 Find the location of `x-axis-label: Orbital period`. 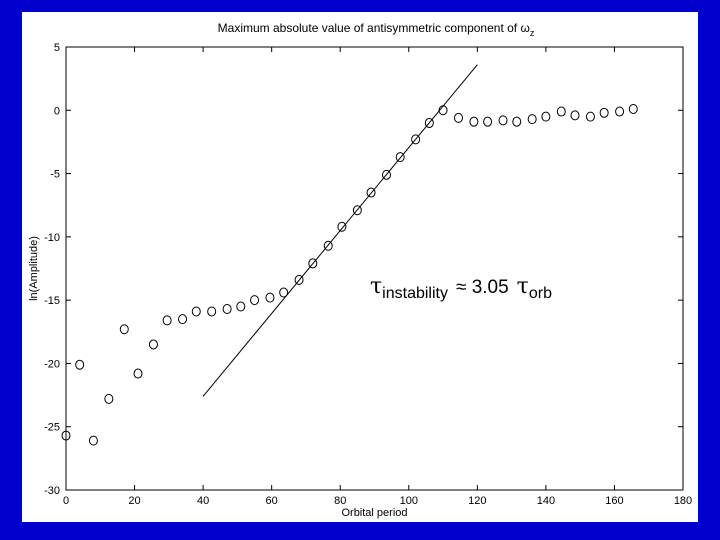

x-axis-label: Orbital period is located at coordinates (374, 513).